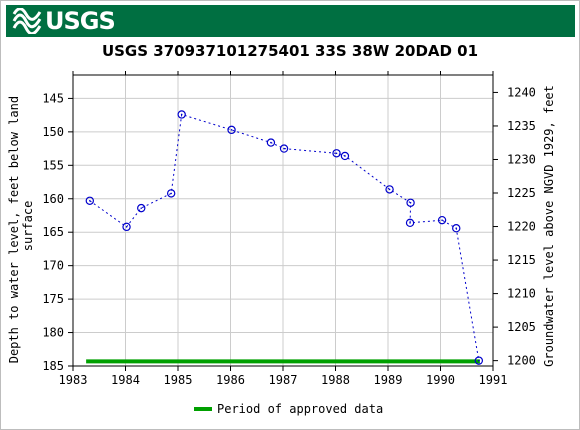  Describe the element at coordinates (521, 159) in the screenshot. I see `y-tick-label-right: 1230` at that location.